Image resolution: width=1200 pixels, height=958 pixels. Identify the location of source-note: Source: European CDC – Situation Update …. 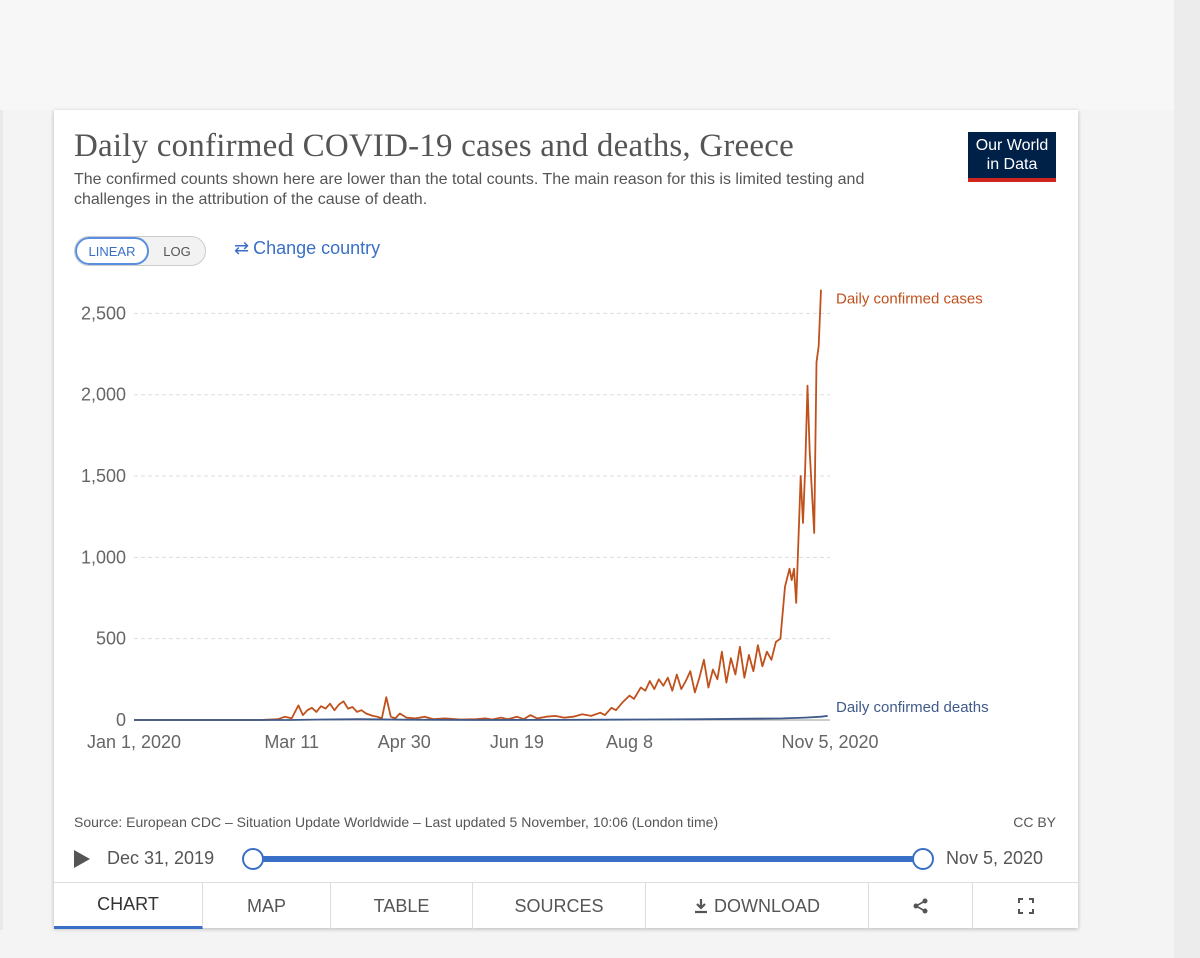
(396, 822).